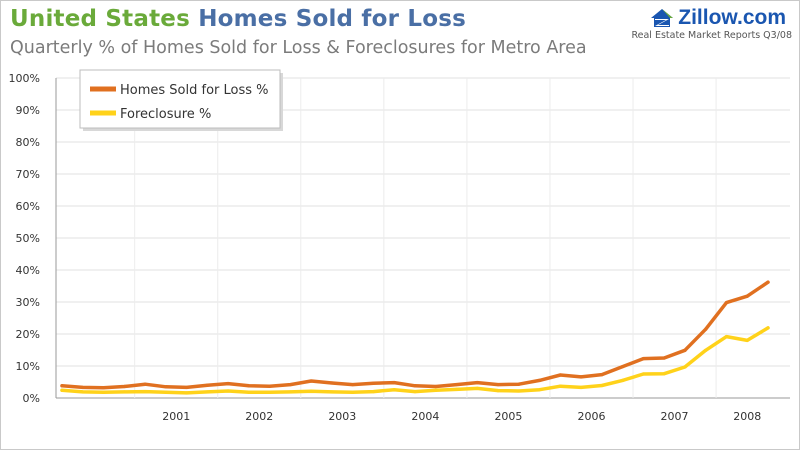 The height and width of the screenshot is (450, 800). I want to click on x-tick-label: 2008, so click(747, 416).